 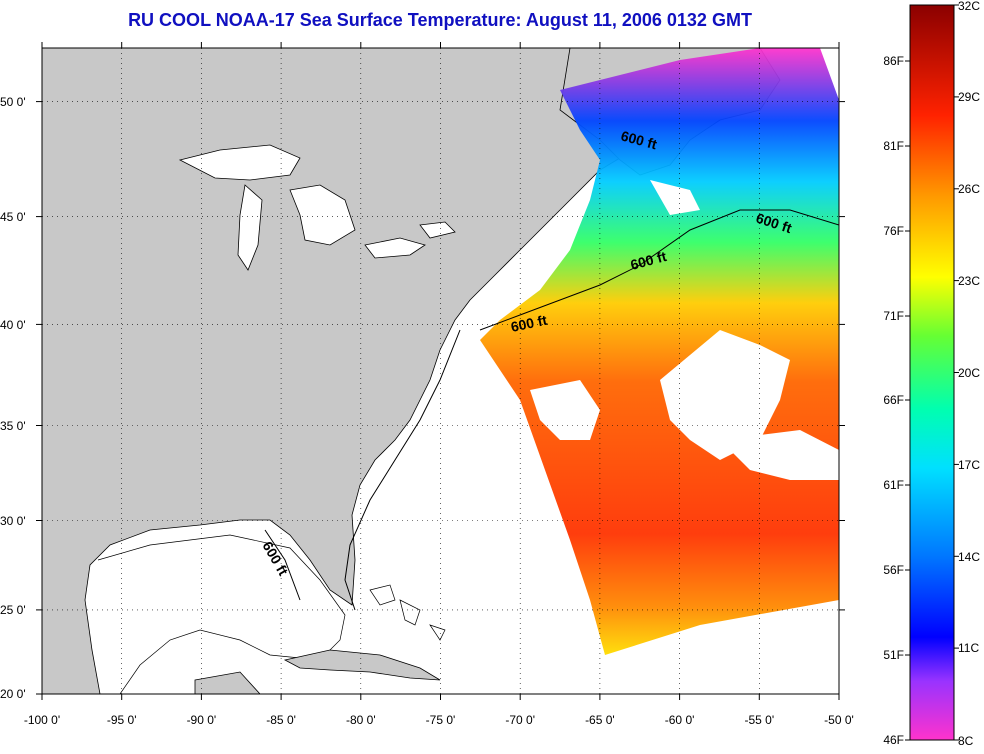 What do you see at coordinates (600, 720) in the screenshot?
I see `lon-tick-label: -65 0'` at bounding box center [600, 720].